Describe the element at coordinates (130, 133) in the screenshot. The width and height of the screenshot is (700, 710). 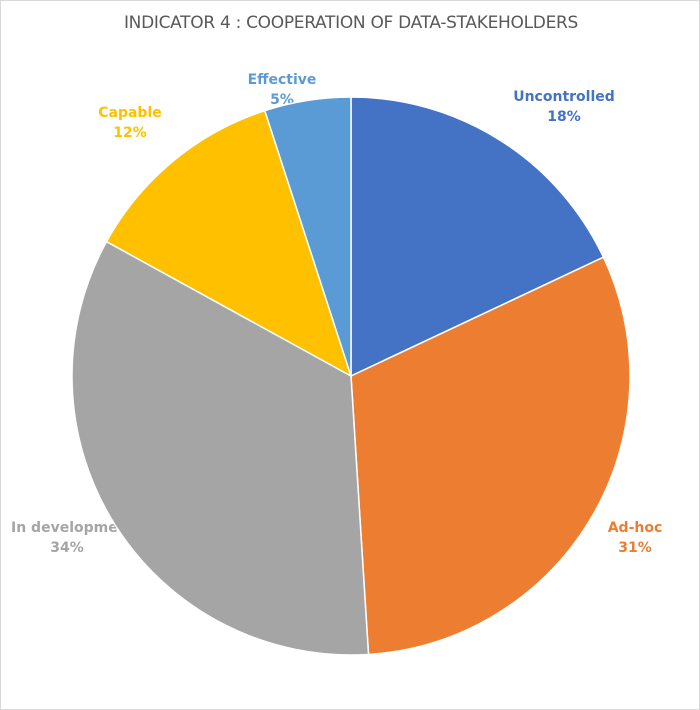
I see `data-label-value: 12%` at that location.